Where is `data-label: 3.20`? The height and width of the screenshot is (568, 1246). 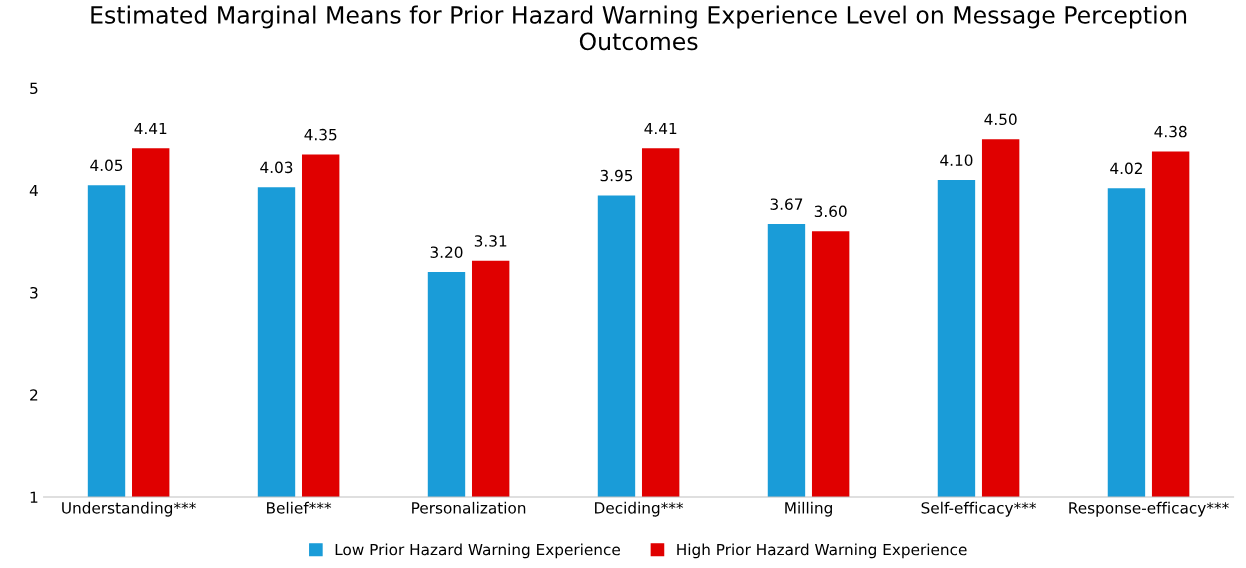 data-label: 3.20 is located at coordinates (446, 252).